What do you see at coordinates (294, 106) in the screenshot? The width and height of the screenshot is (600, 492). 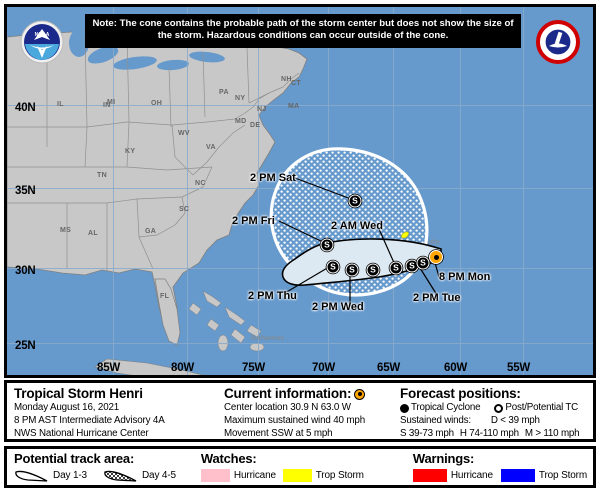 I see `state-label-ma: MA` at bounding box center [294, 106].